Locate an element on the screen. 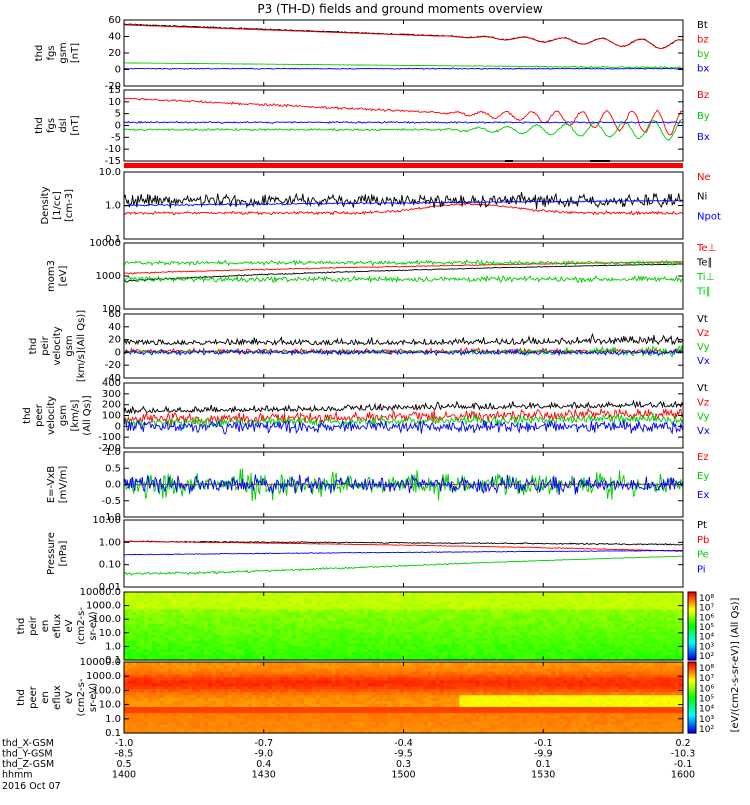 This screenshot has width=750, height=805. y-tick-label: 60 is located at coordinates (114, 20).